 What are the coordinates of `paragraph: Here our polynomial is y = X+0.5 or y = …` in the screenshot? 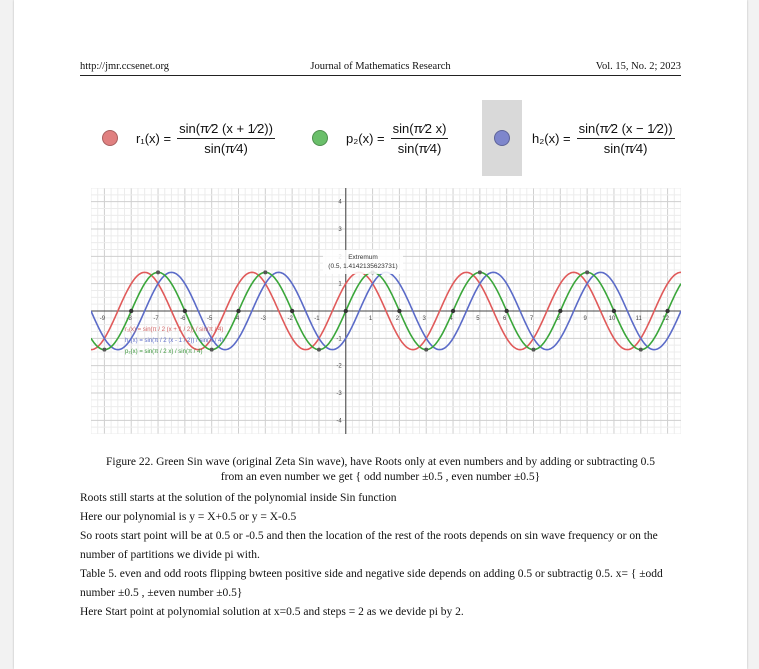 It's located at (188, 517).